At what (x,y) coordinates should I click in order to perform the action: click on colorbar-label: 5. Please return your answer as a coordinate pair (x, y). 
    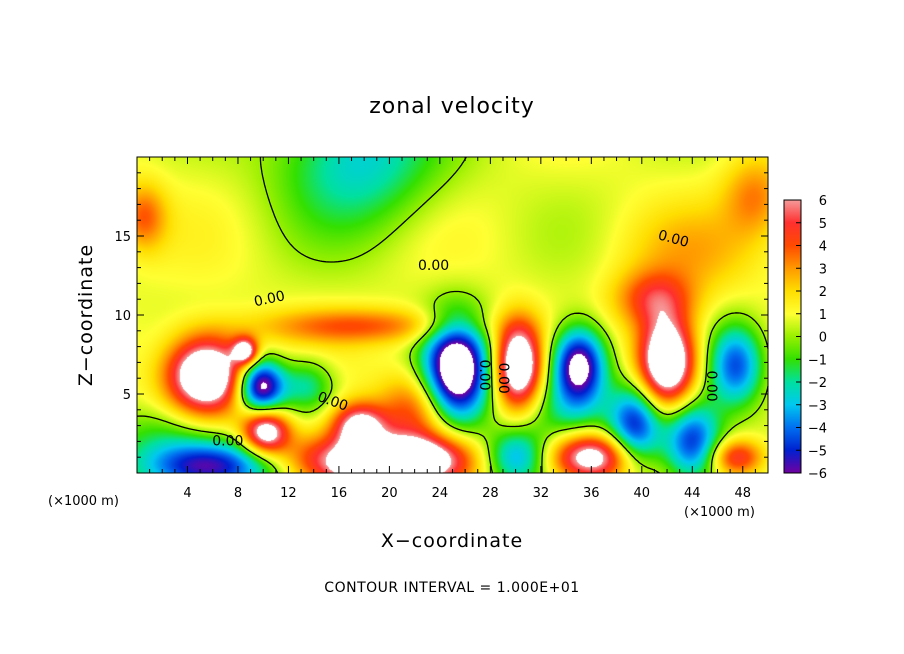
    Looking at the image, I should click on (823, 224).